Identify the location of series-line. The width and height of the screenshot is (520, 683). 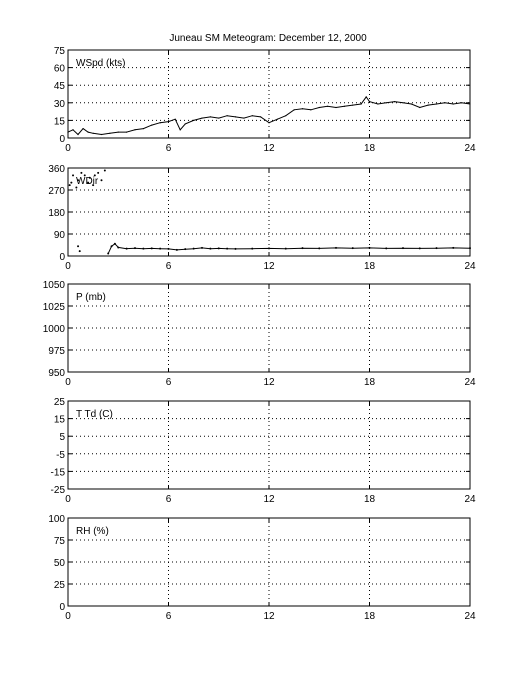
(289, 248).